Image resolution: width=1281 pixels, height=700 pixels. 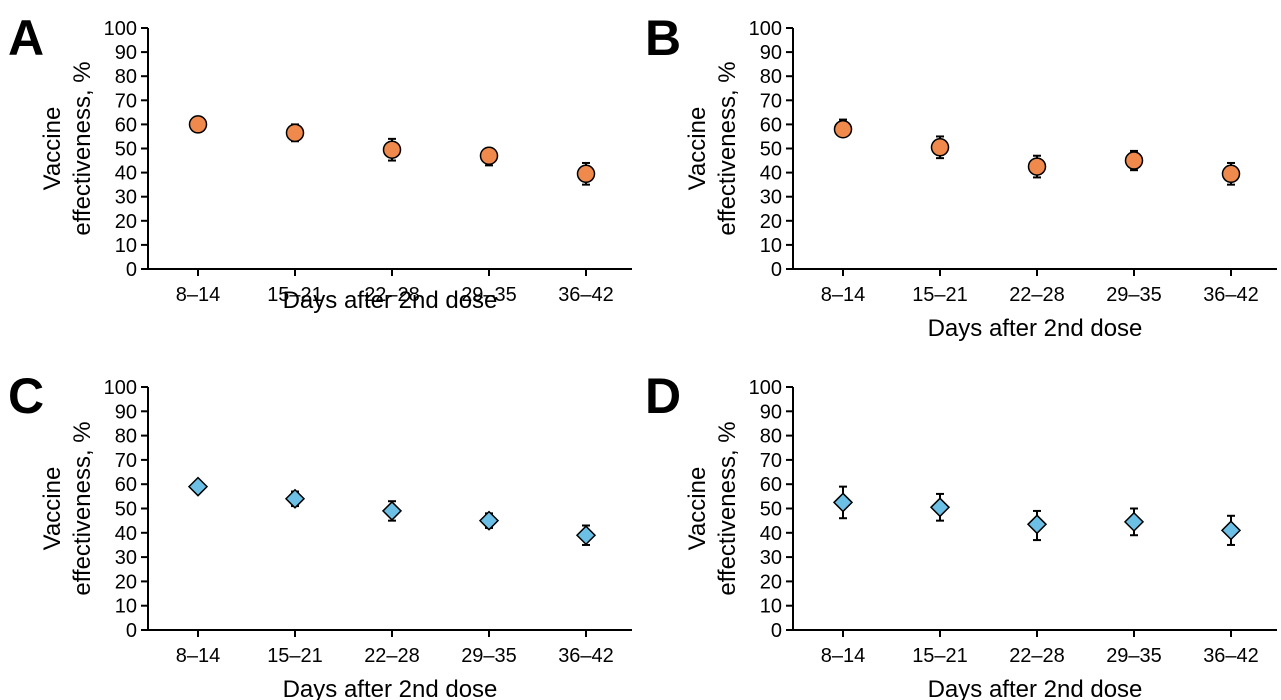 What do you see at coordinates (26, 396) in the screenshot?
I see `panel-letter: C` at bounding box center [26, 396].